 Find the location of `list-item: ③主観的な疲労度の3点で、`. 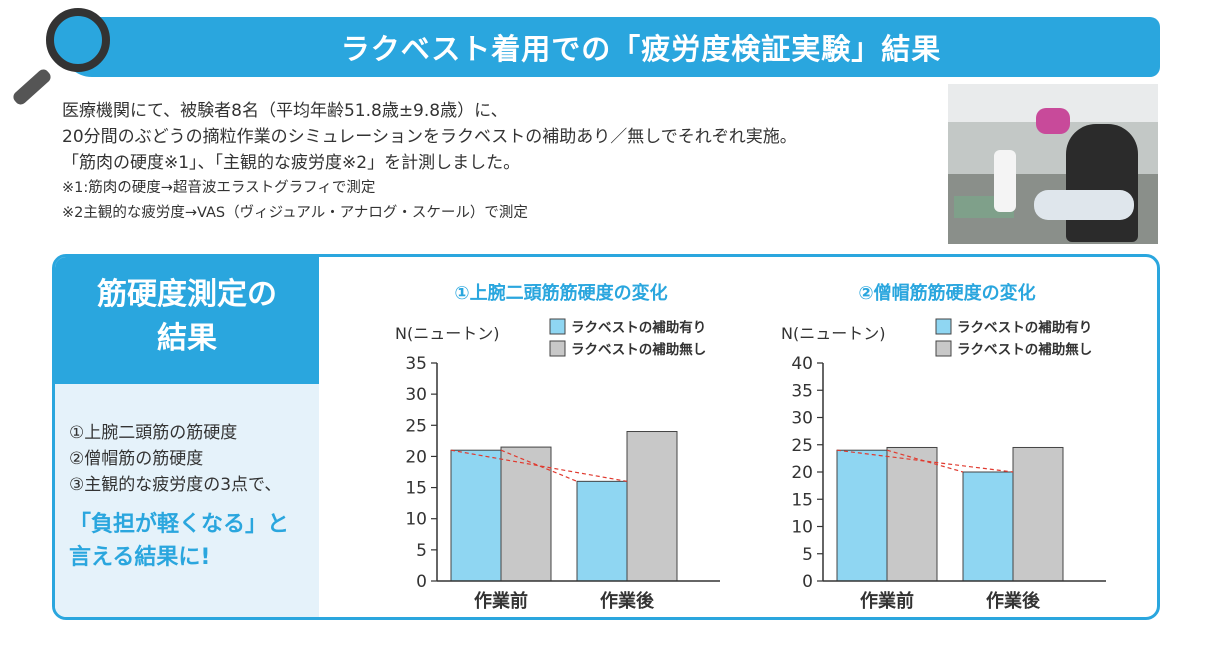

list-item: ③主観的な疲労度の3点で、 is located at coordinates (175, 485).